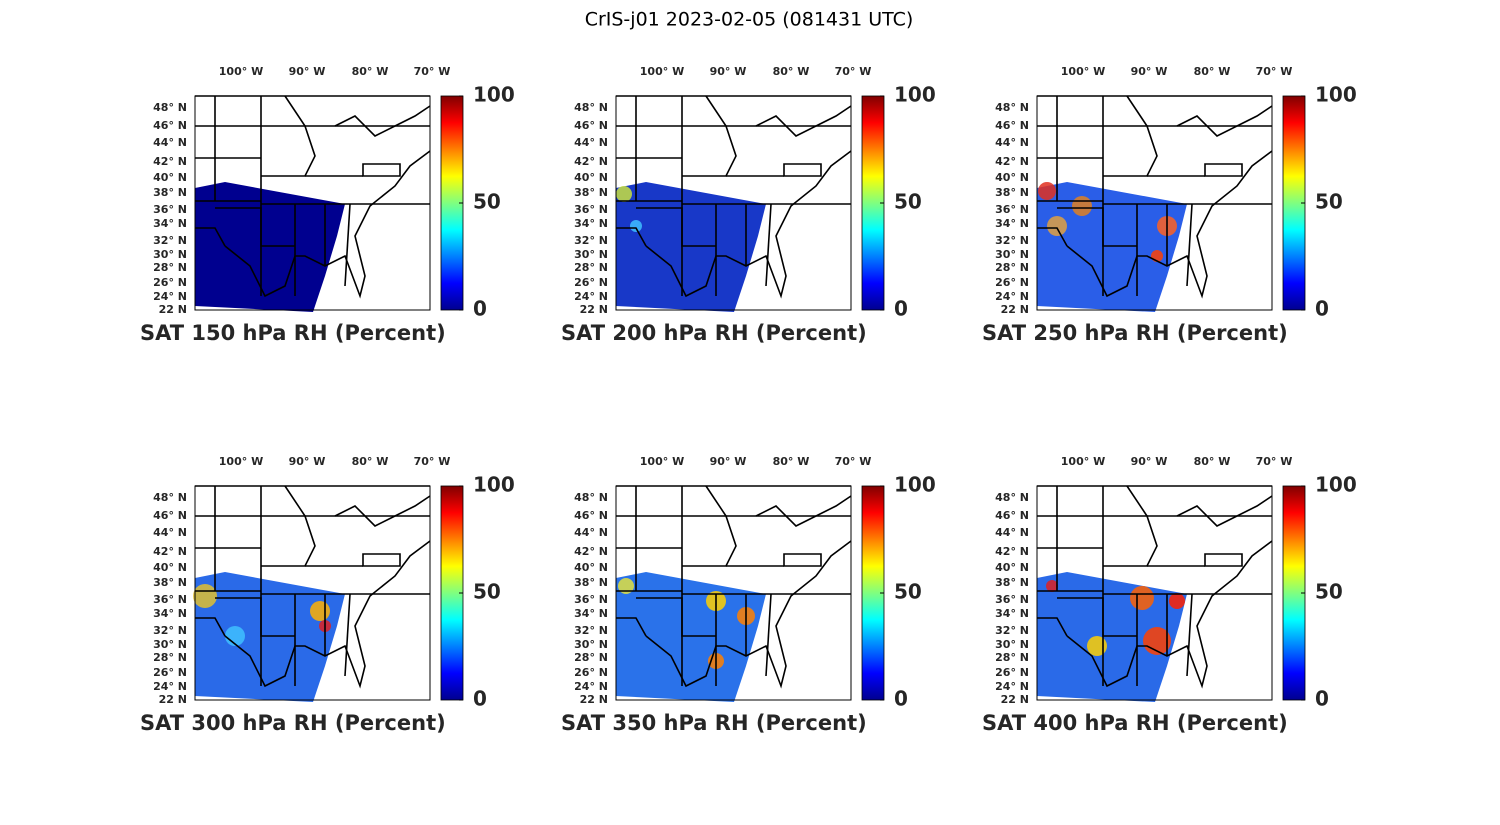  I want to click on figure-title: CrIS-j01 2023-02-05 (081431 UTC), so click(749, 20).